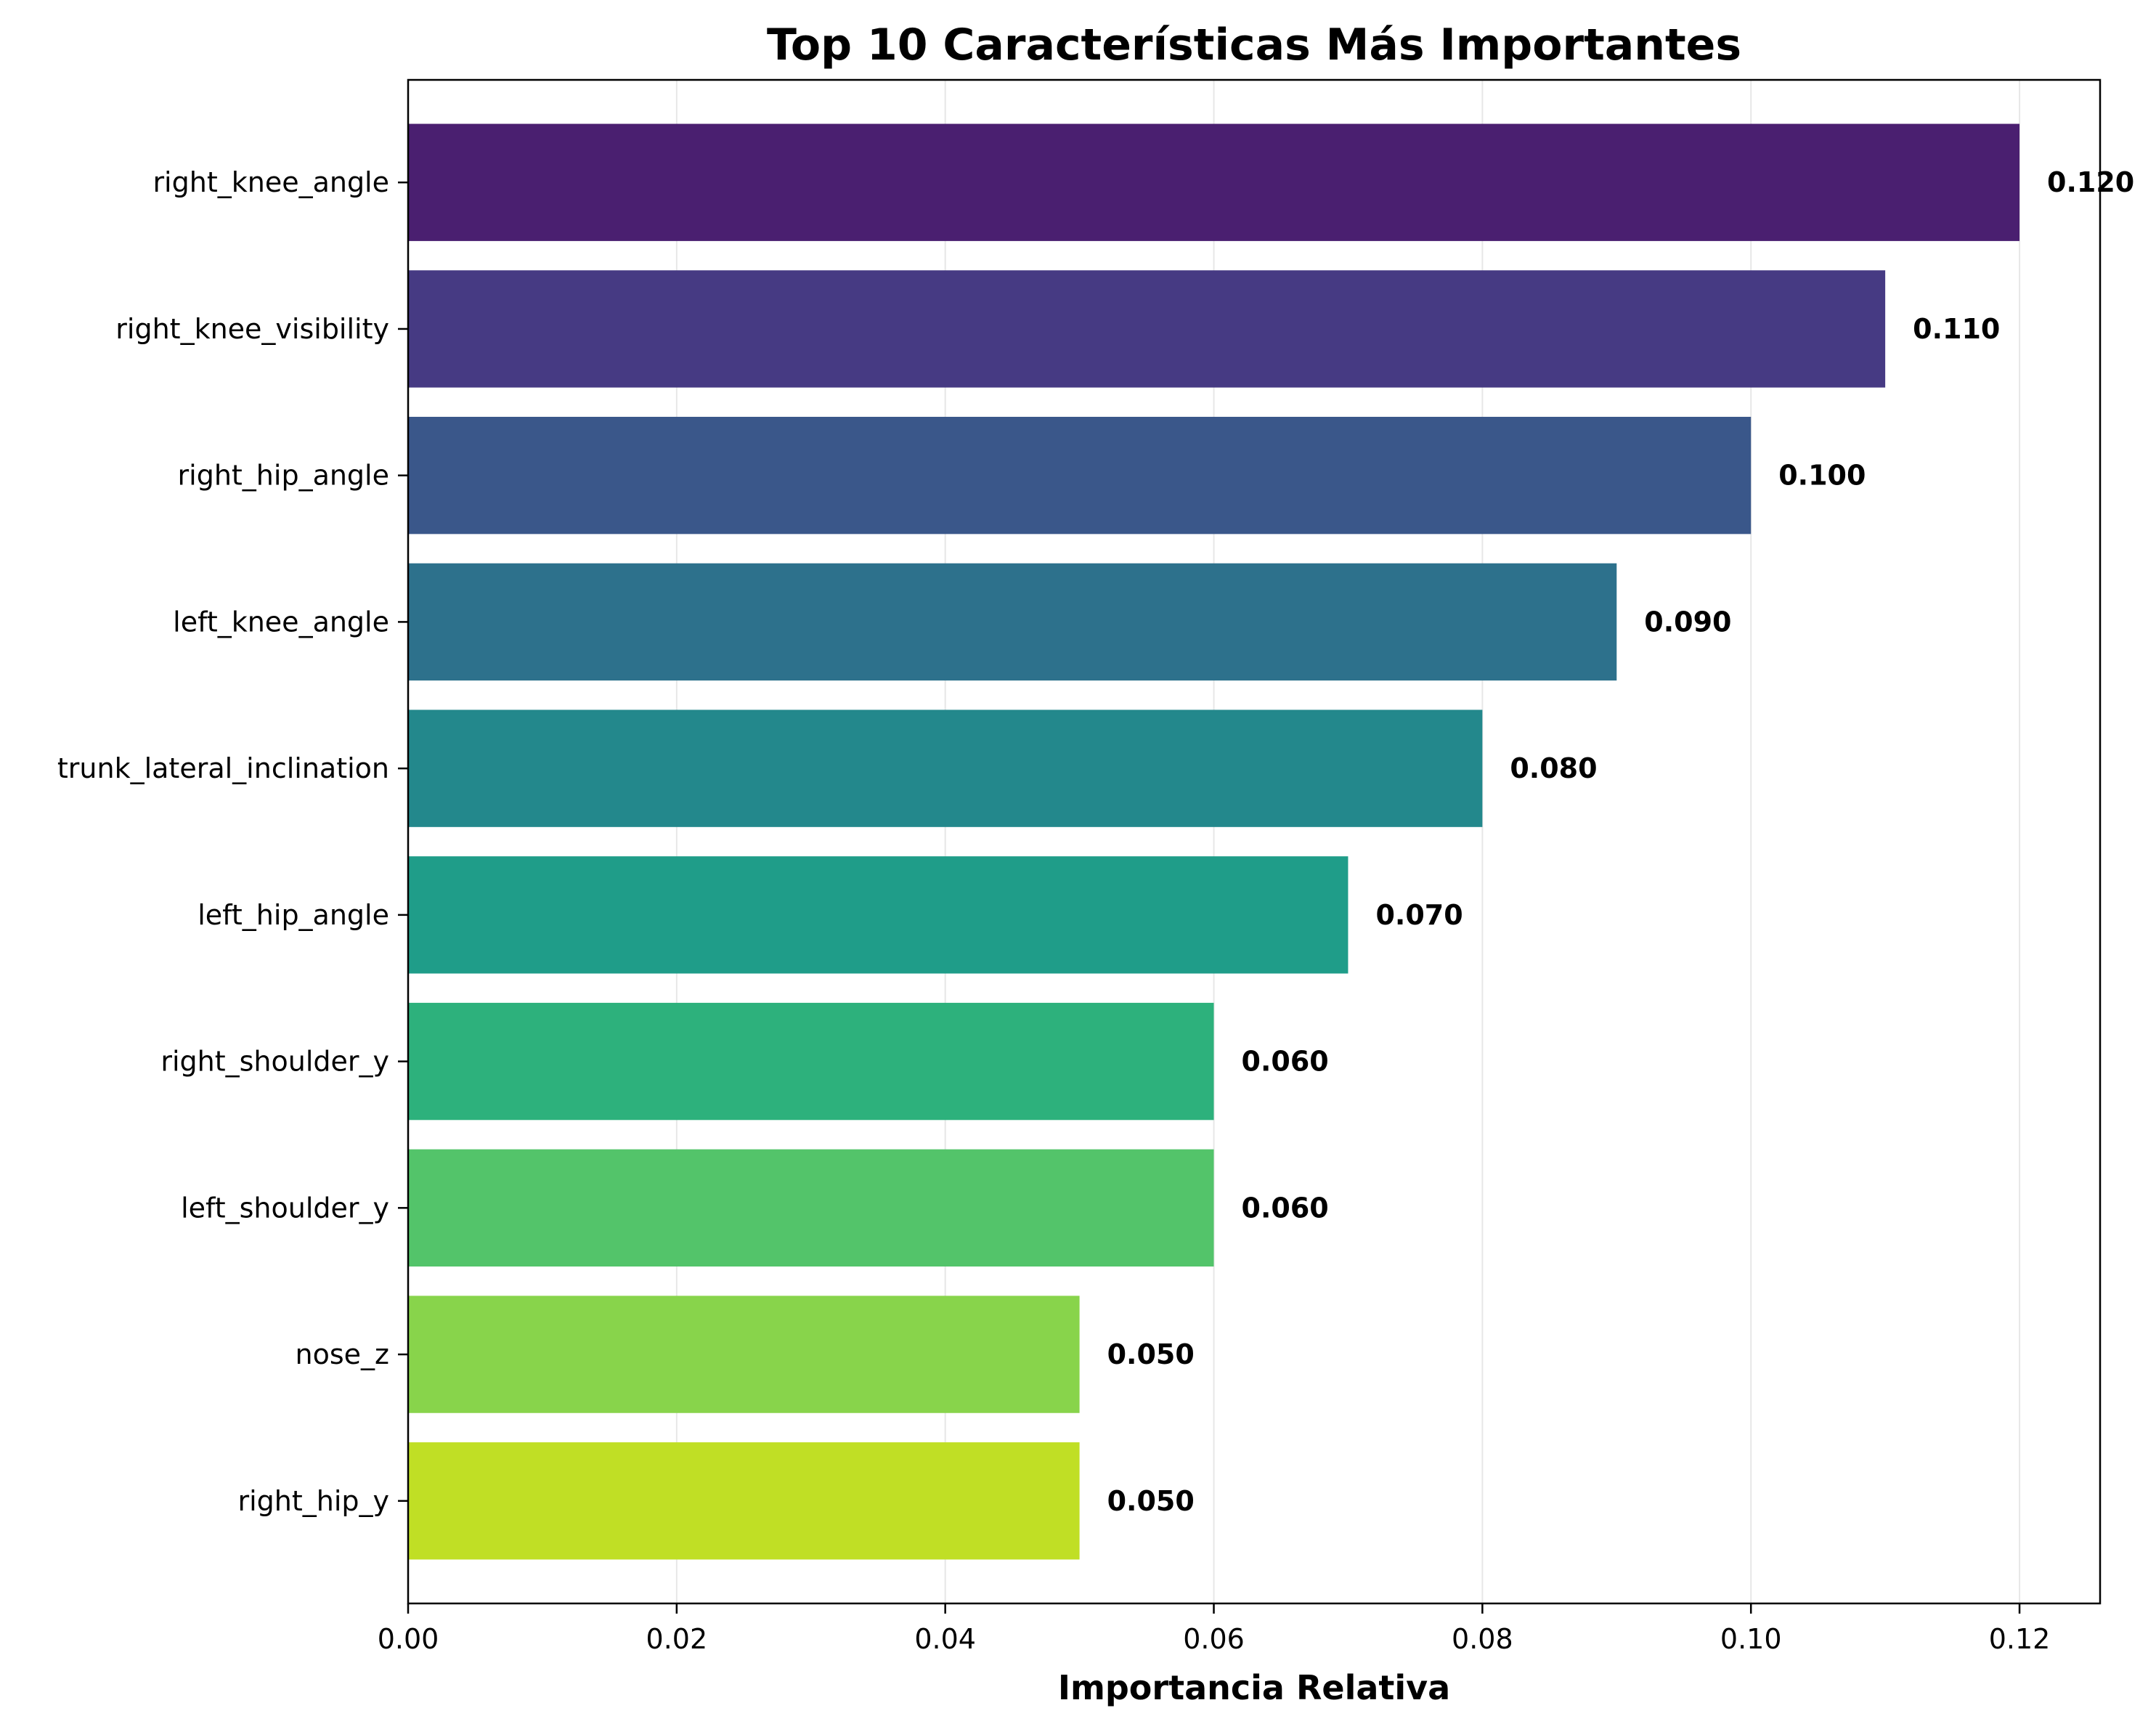 This screenshot has width=2156, height=1724. Describe the element at coordinates (252, 329) in the screenshot. I see `y-tick-label: right_knee_visibility` at that location.